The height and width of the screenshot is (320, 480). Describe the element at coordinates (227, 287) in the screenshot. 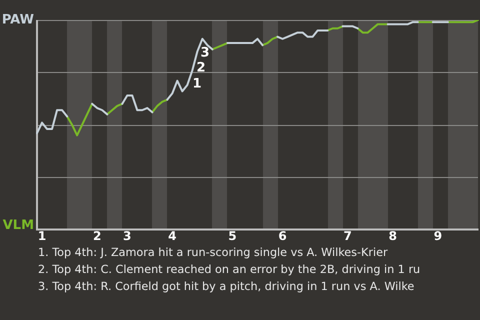

I see `text: 3. Top 4th: R. Corfield got hit by a pitch, driving in 1 run vs A. Wilke` at that location.